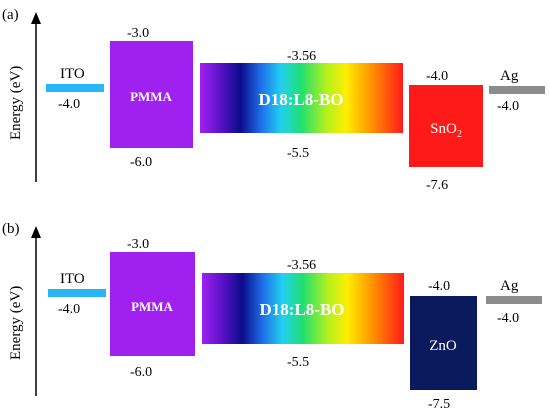  Describe the element at coordinates (437, 185) in the screenshot. I see `etl-bottom-value: -7.6` at that location.